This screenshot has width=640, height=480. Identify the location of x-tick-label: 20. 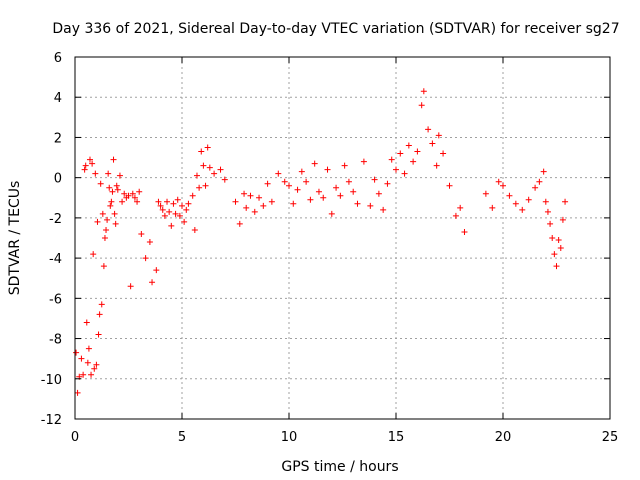
(503, 437).